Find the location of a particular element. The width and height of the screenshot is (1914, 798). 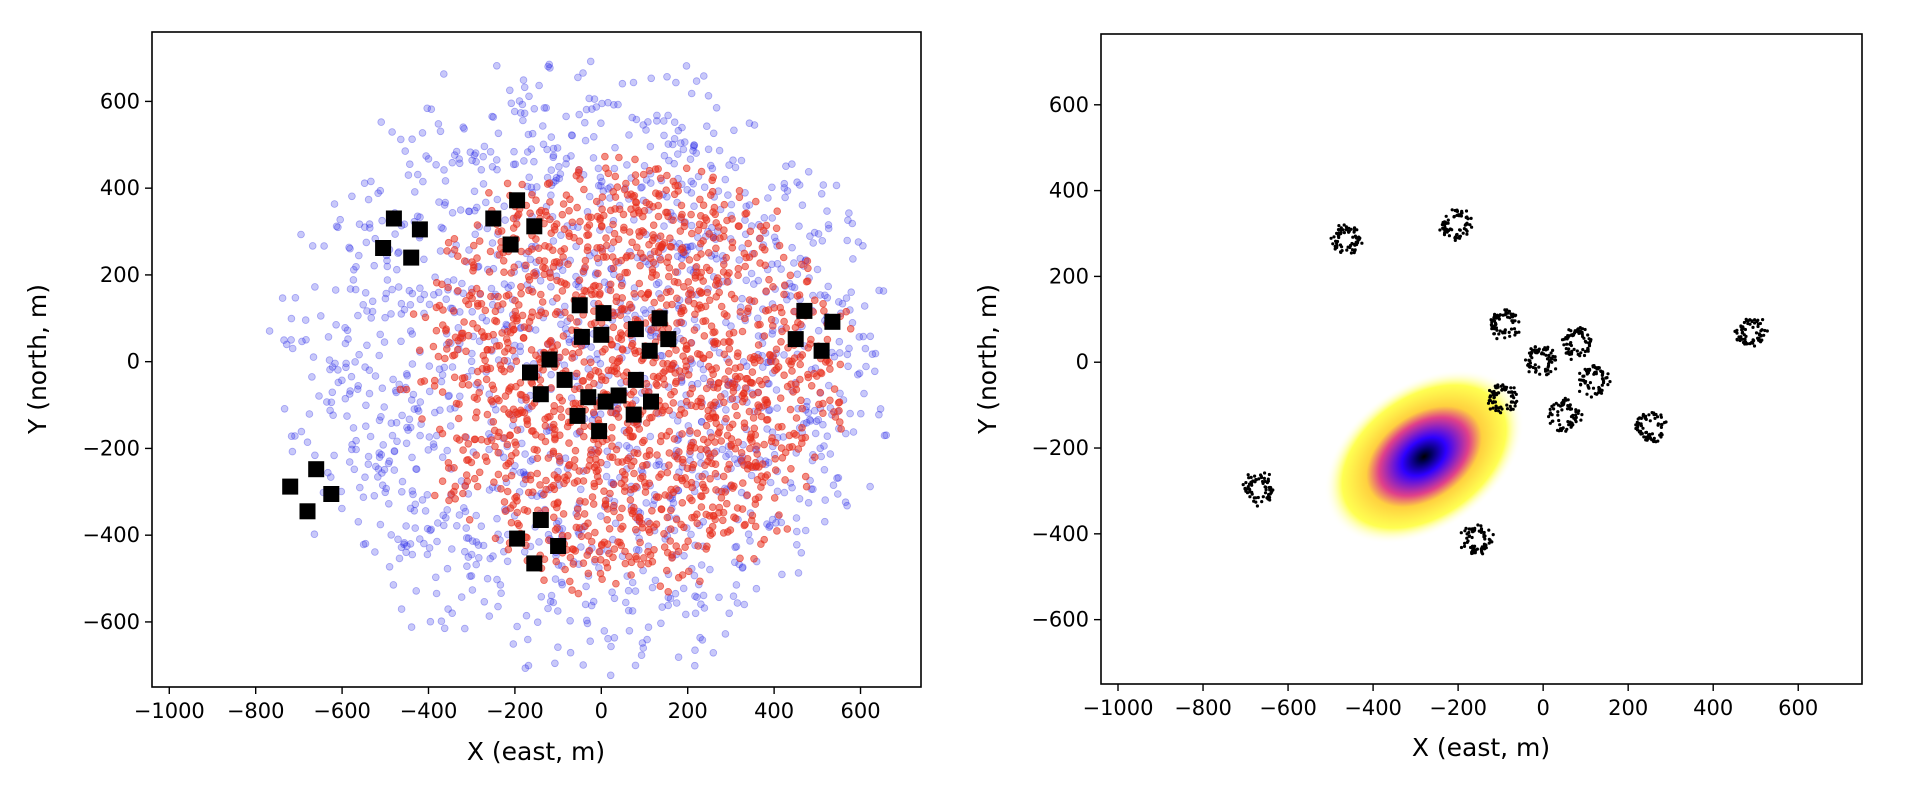

left-x-tick-label: −400 is located at coordinates (429, 711).